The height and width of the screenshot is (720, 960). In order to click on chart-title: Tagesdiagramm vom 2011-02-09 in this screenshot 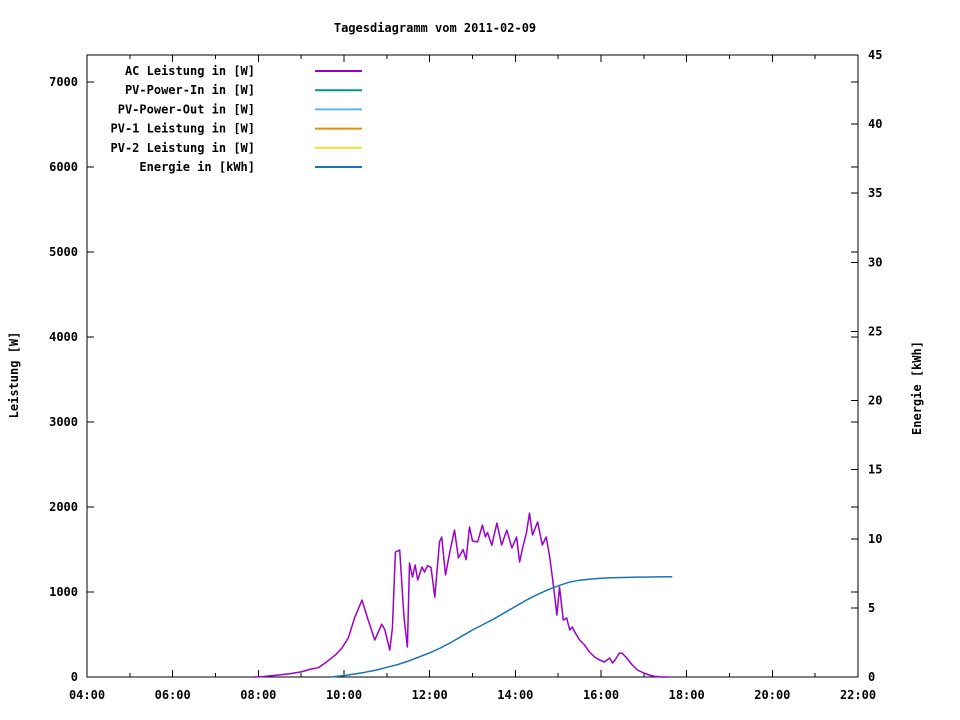, I will do `click(435, 28)`.